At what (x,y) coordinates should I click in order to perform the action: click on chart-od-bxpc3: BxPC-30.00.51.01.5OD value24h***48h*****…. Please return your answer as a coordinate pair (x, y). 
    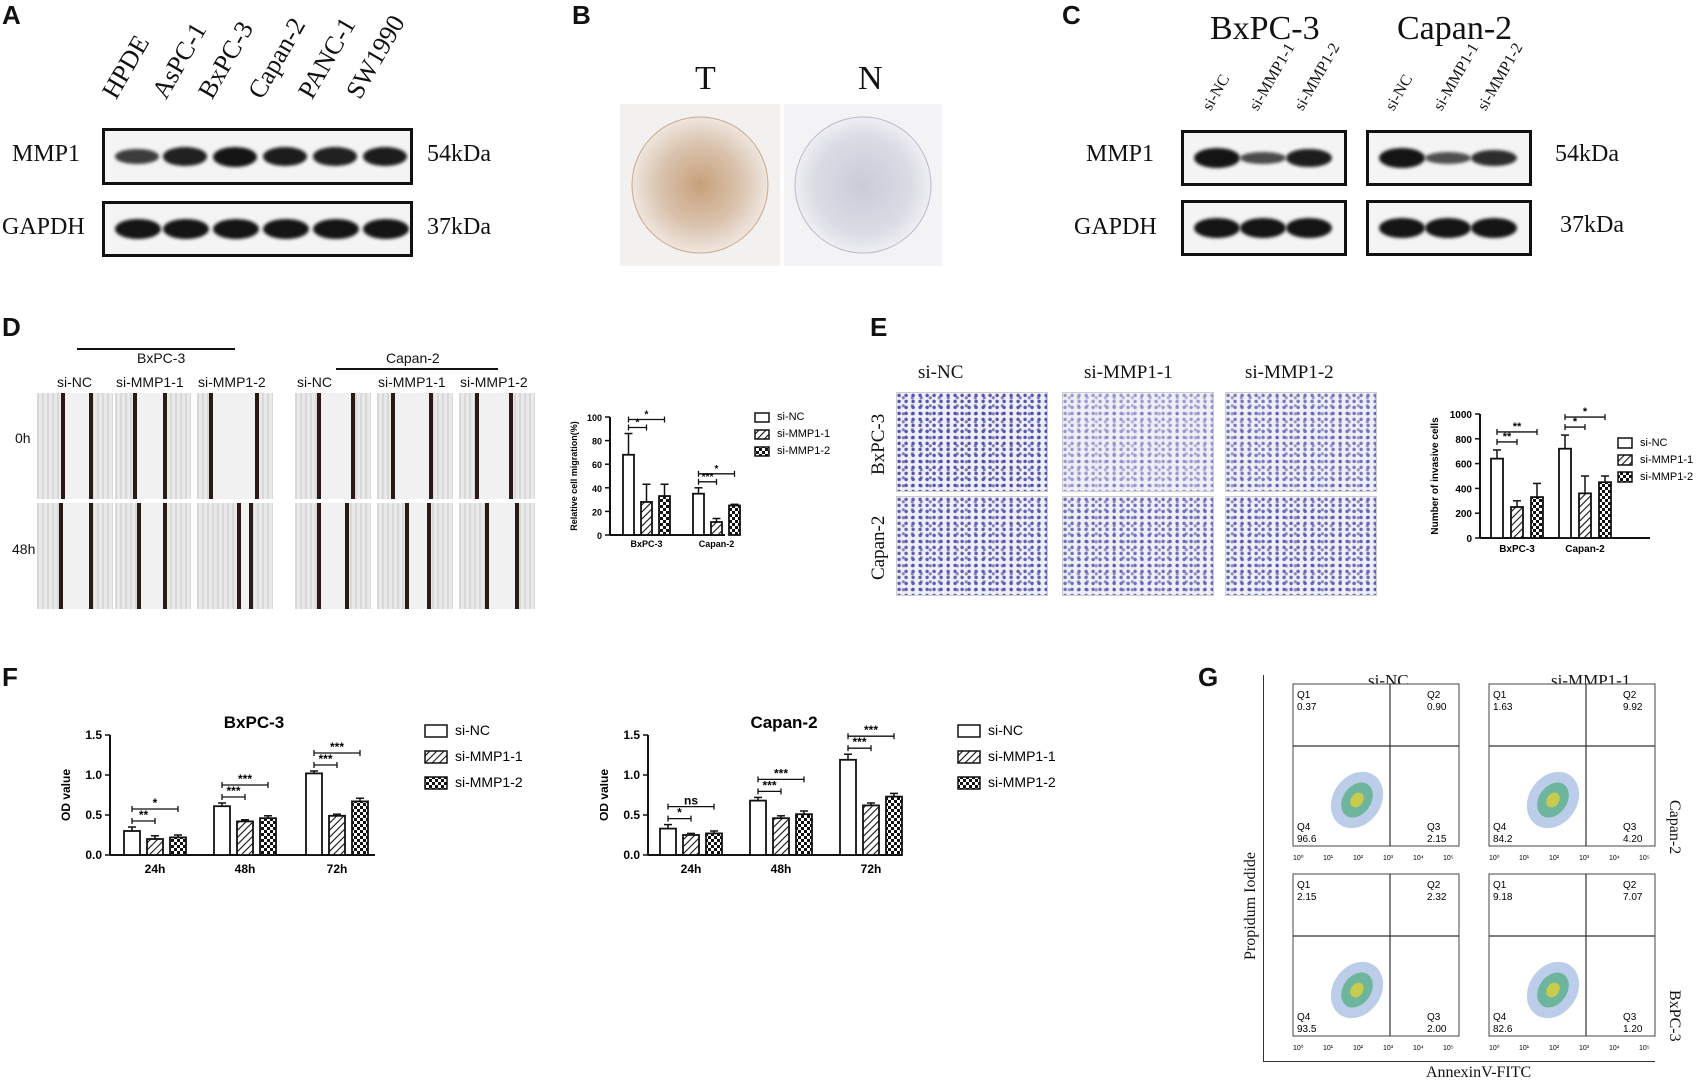
    Looking at the image, I should click on (291, 794).